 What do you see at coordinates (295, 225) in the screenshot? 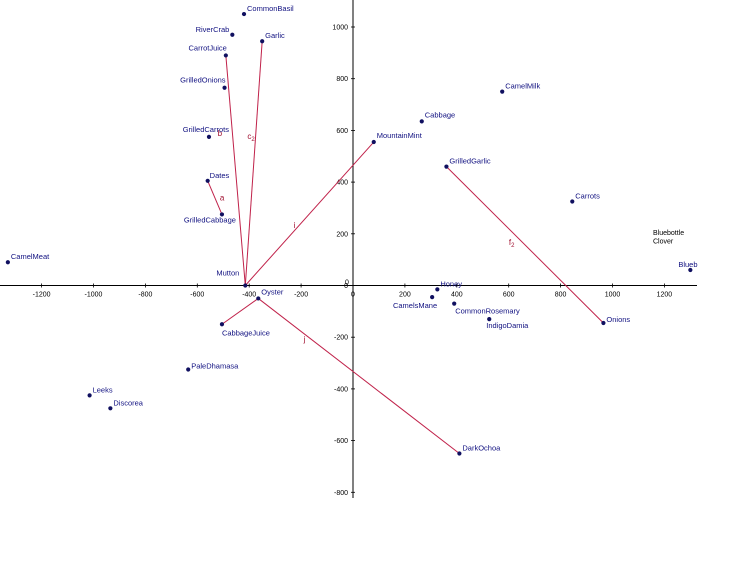
I see `segment-label-i: i` at bounding box center [295, 225].